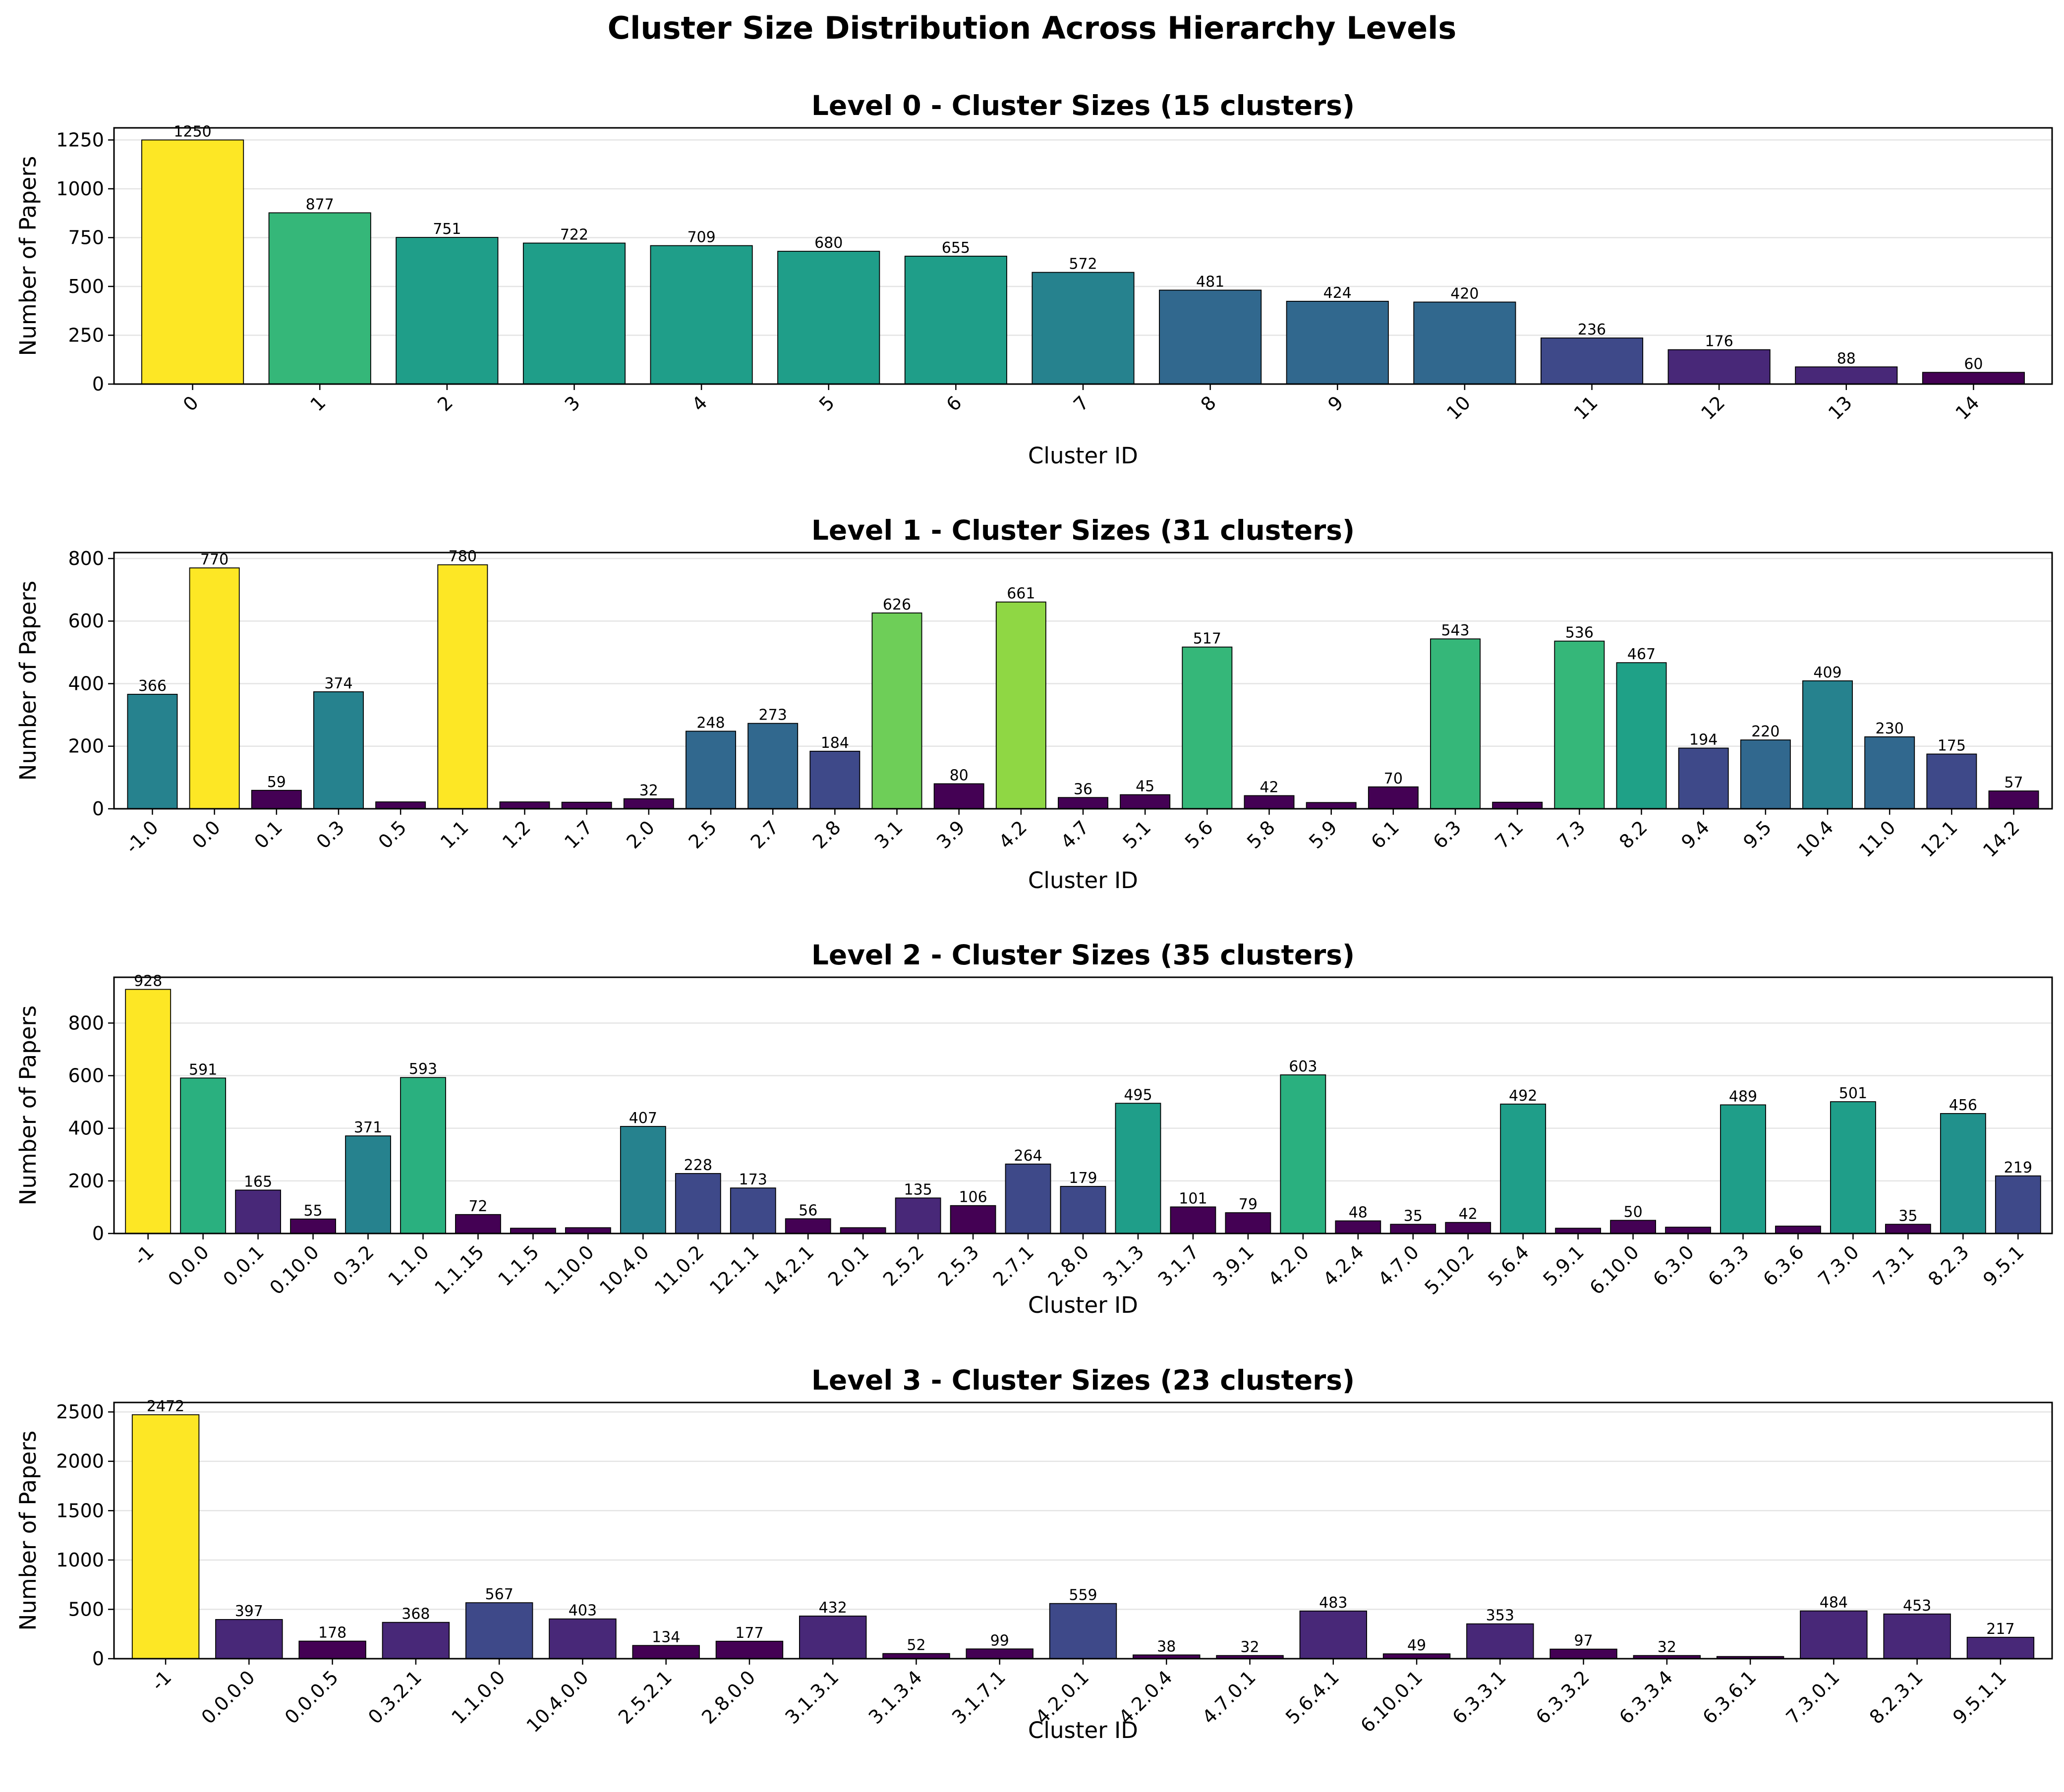 The image size is (2064, 1792). I want to click on bar-7.3.0, so click(1853, 1167).